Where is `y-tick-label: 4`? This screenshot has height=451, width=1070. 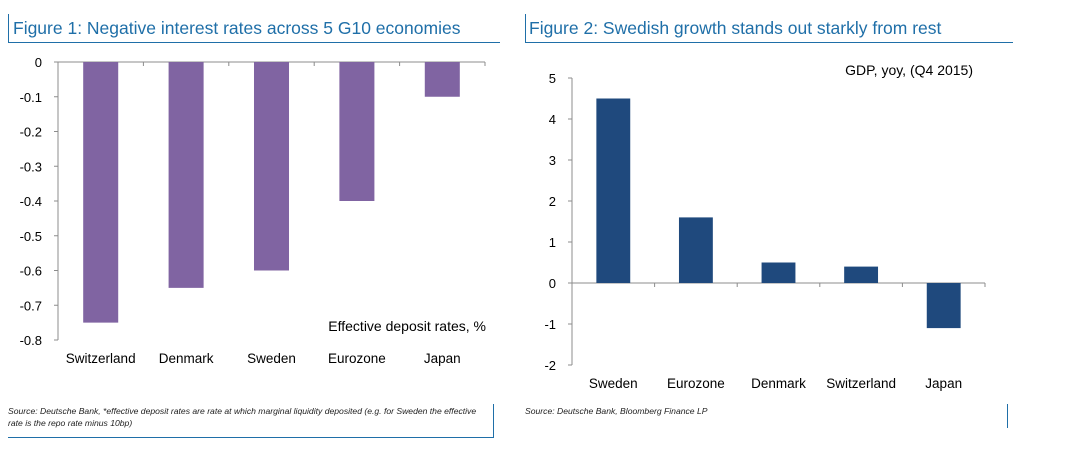 y-tick-label: 4 is located at coordinates (552, 119).